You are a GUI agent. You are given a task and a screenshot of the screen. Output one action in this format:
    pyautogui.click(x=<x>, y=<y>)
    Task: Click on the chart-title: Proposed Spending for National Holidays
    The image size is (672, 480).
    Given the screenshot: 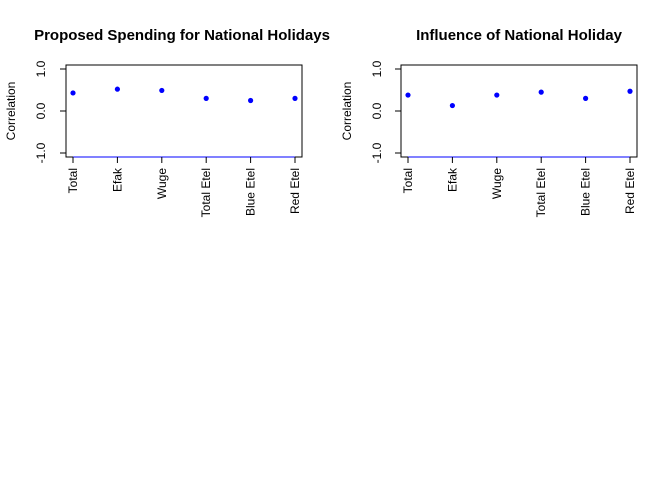 What is the action you would take?
    pyautogui.click(x=182, y=35)
    